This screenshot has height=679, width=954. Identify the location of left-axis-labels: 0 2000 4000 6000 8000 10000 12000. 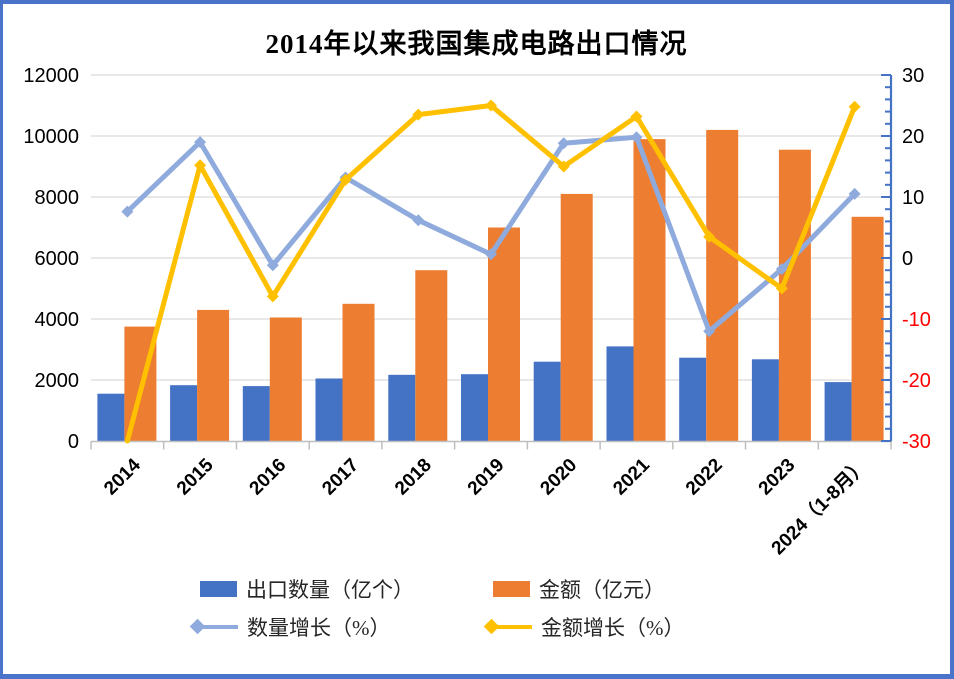
(51, 259).